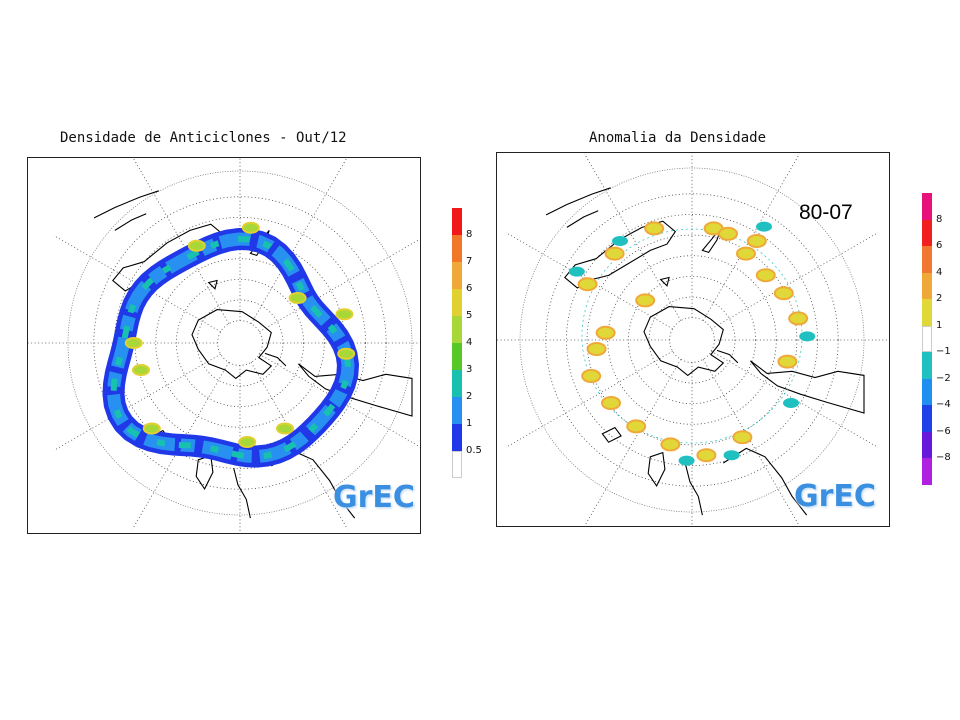 The height and width of the screenshot is (720, 960). Describe the element at coordinates (727, 356) in the screenshot. I see `antarctic-peninsula` at that location.